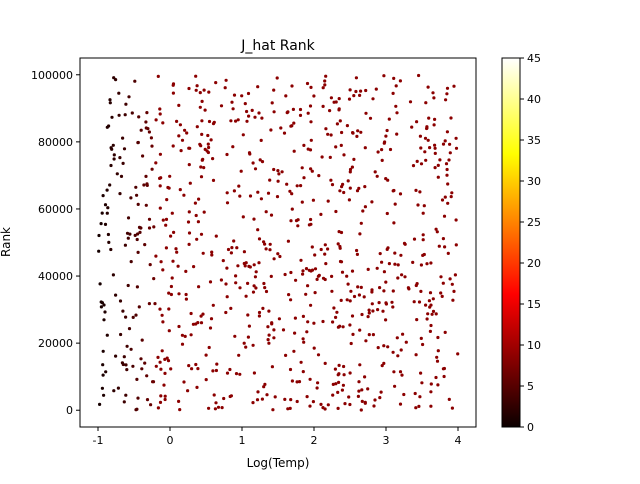  I want to click on colorbar, so click(511, 242).